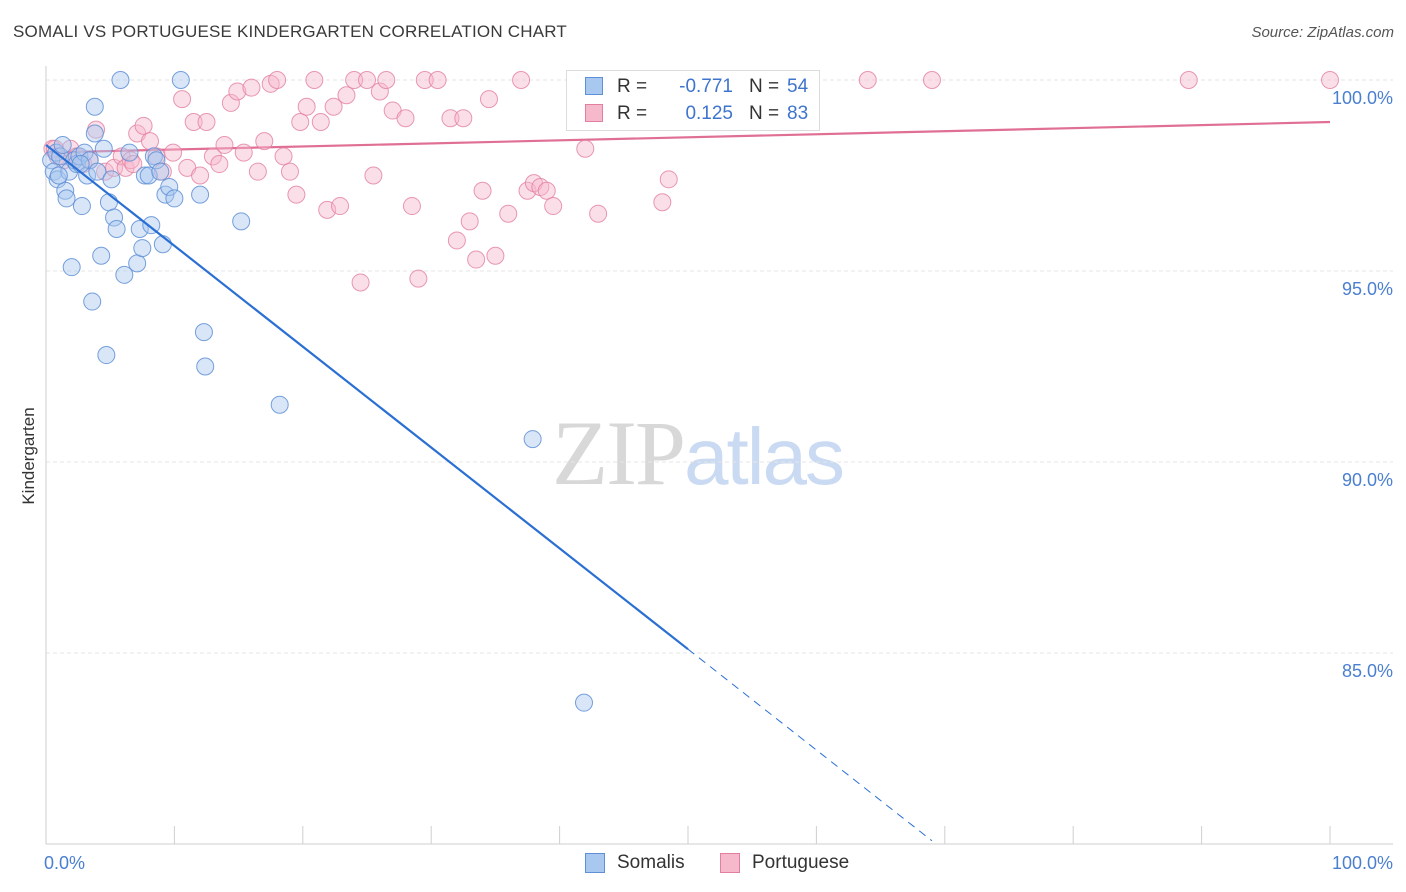  Describe the element at coordinates (703, 865) in the screenshot. I see `series-legend: Somalis Portuguese` at that location.